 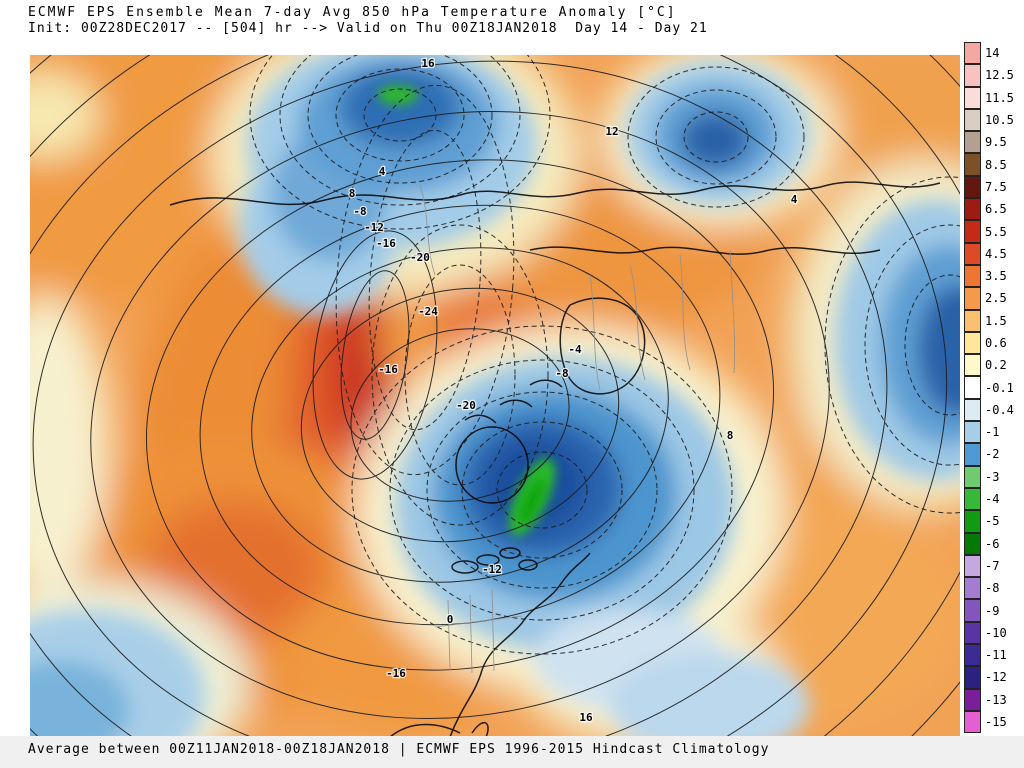 What do you see at coordinates (992, 53) in the screenshot?
I see `legend-label: 14` at bounding box center [992, 53].